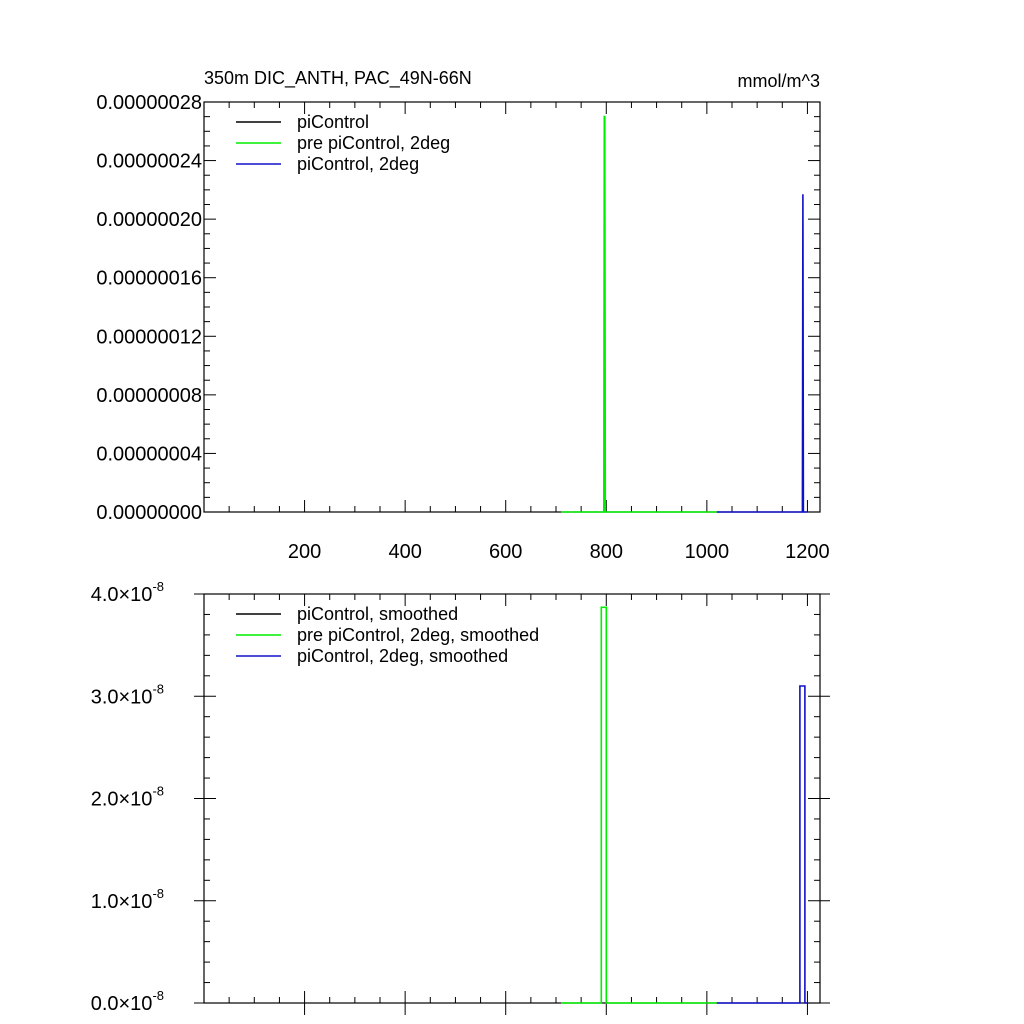 Image resolution: width=1024 pixels, height=1024 pixels. Describe the element at coordinates (807, 552) in the screenshot. I see `x-tick-label: 1200` at that location.